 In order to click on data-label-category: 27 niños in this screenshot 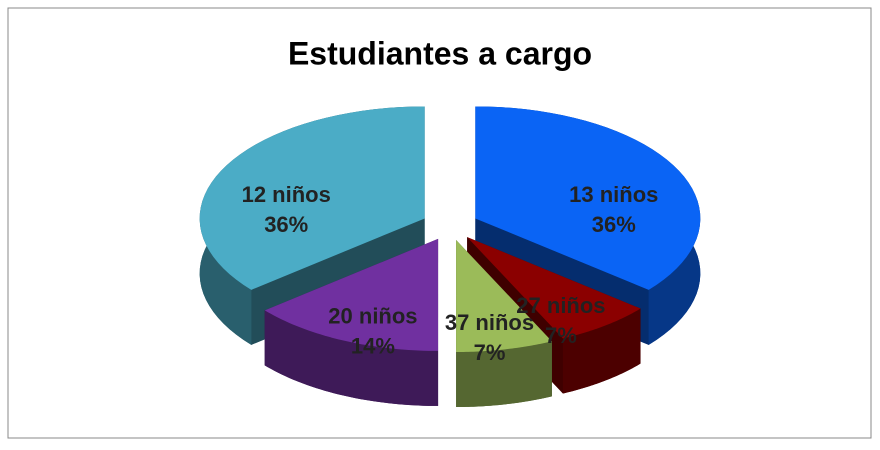, I will do `click(560, 305)`.